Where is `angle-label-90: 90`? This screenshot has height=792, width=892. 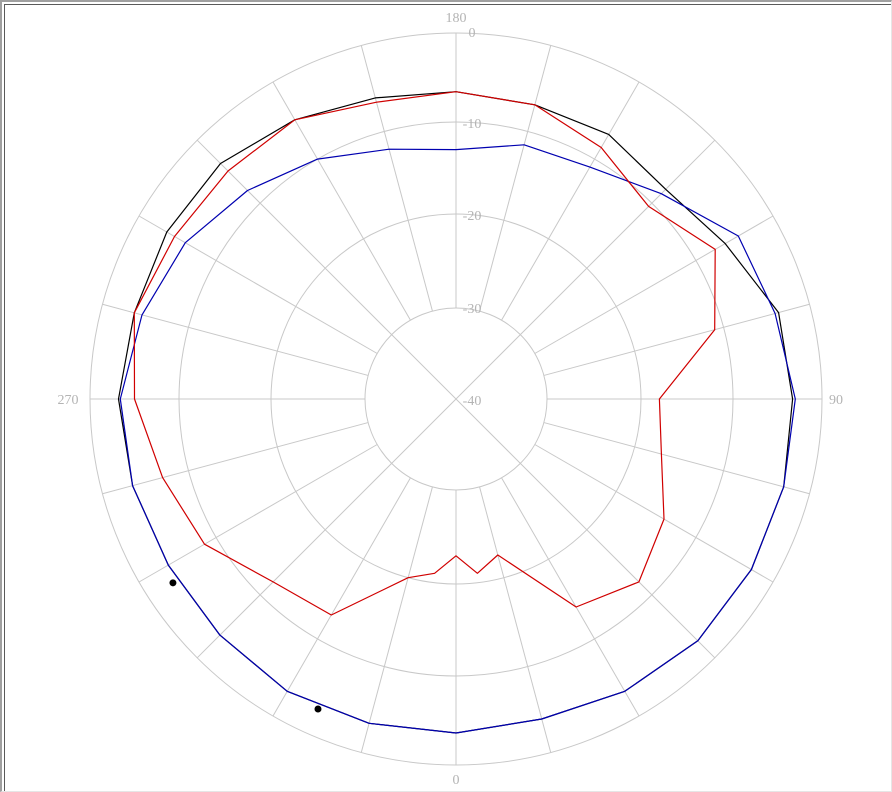 angle-label-90: 90 is located at coordinates (836, 400).